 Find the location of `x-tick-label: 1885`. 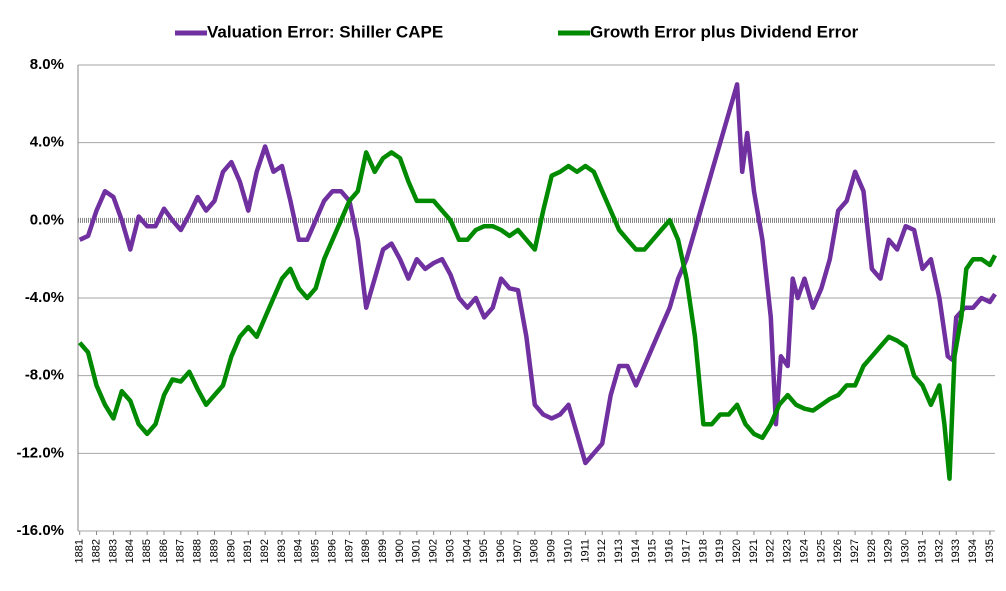

x-tick-label: 1885 is located at coordinates (147, 551).